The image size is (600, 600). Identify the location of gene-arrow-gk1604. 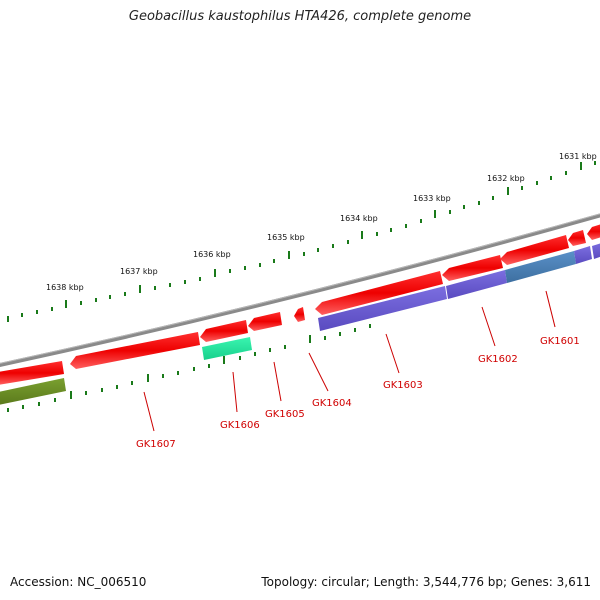
(299, 314).